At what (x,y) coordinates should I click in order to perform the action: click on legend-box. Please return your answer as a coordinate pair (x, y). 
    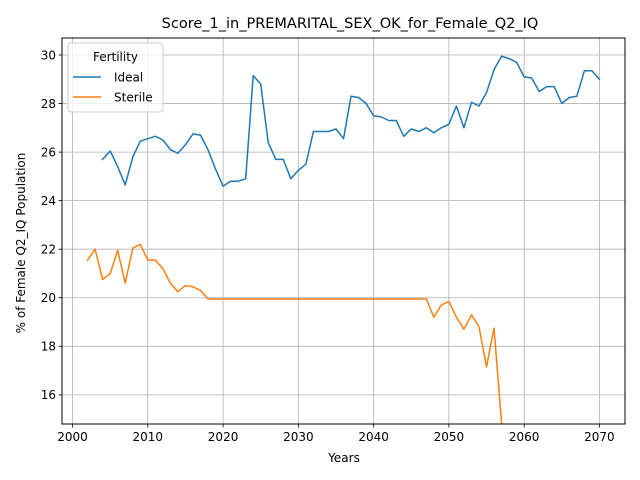
    Looking at the image, I should click on (115, 77).